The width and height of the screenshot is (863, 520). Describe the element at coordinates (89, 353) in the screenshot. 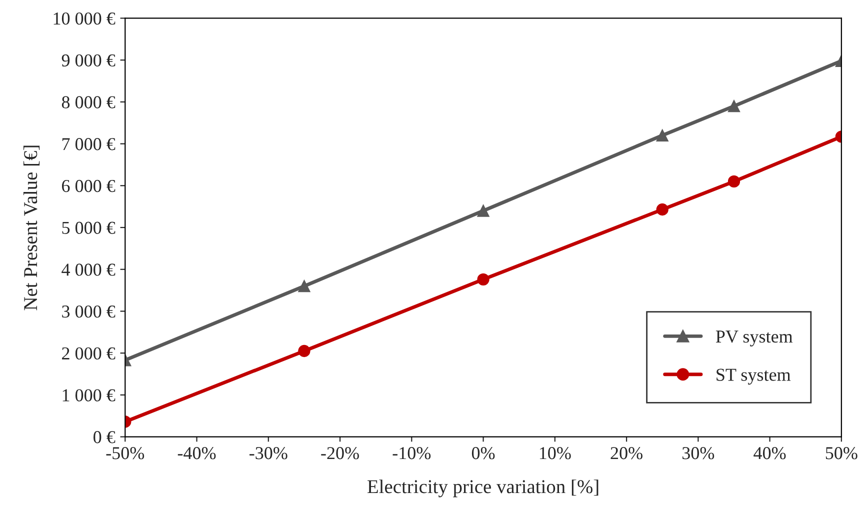

I see `y-tick-label: 2 000 €` at that location.